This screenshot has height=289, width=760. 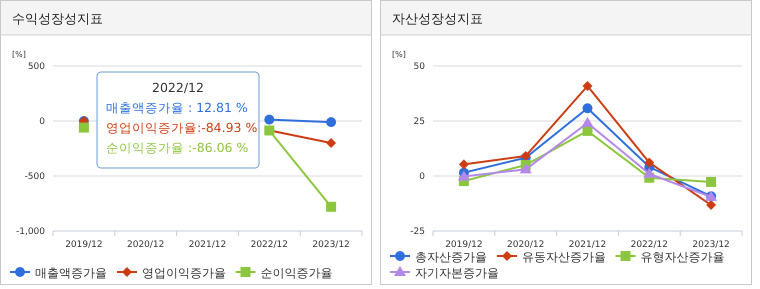 I want to click on legend-label: 순이익증가율, so click(x=296, y=273).